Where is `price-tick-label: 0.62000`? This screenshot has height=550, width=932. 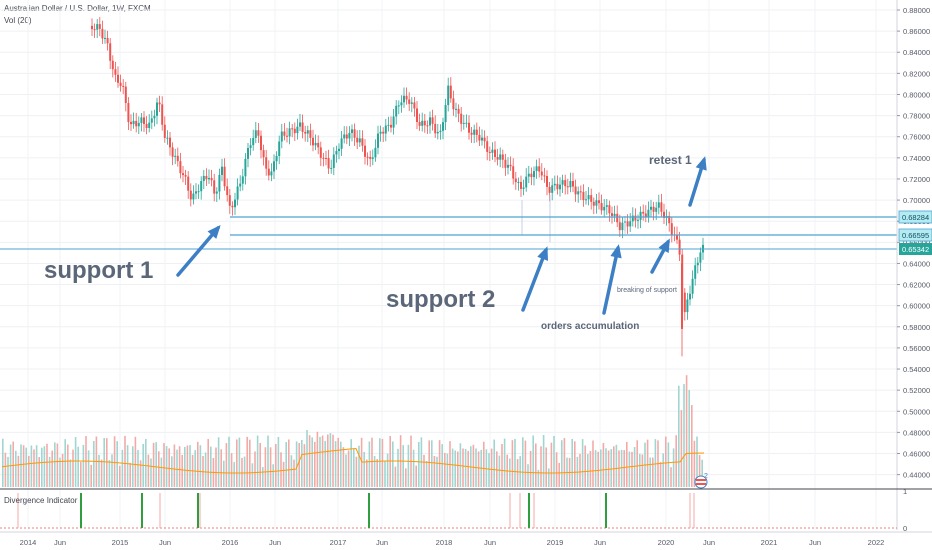 price-tick-label: 0.62000 is located at coordinates (916, 285).